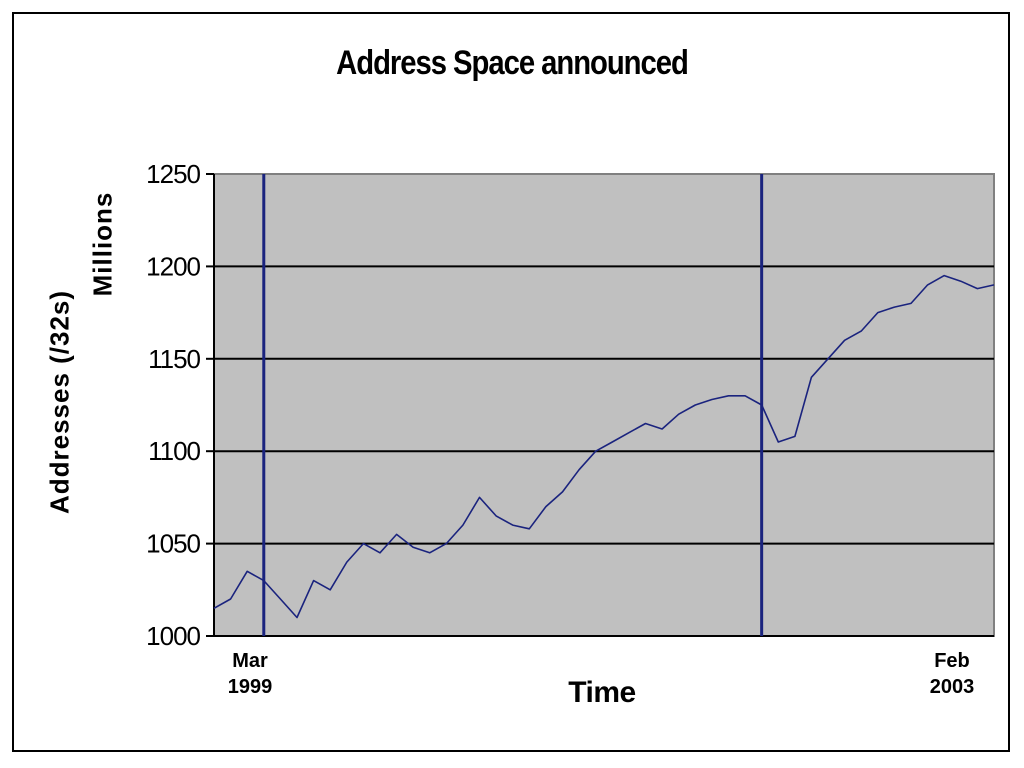  What do you see at coordinates (174, 359) in the screenshot?
I see `y-tick-label: 1150` at bounding box center [174, 359].